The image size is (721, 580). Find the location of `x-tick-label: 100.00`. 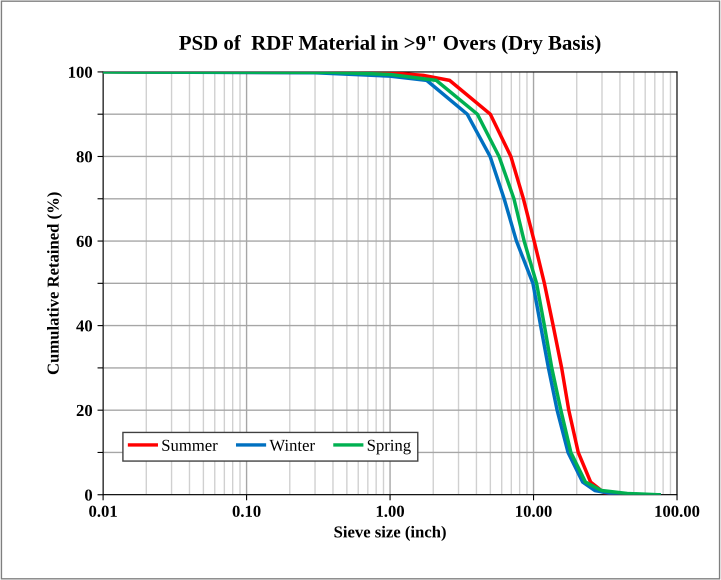

x-tick-label: 100.00 is located at coordinates (677, 511).